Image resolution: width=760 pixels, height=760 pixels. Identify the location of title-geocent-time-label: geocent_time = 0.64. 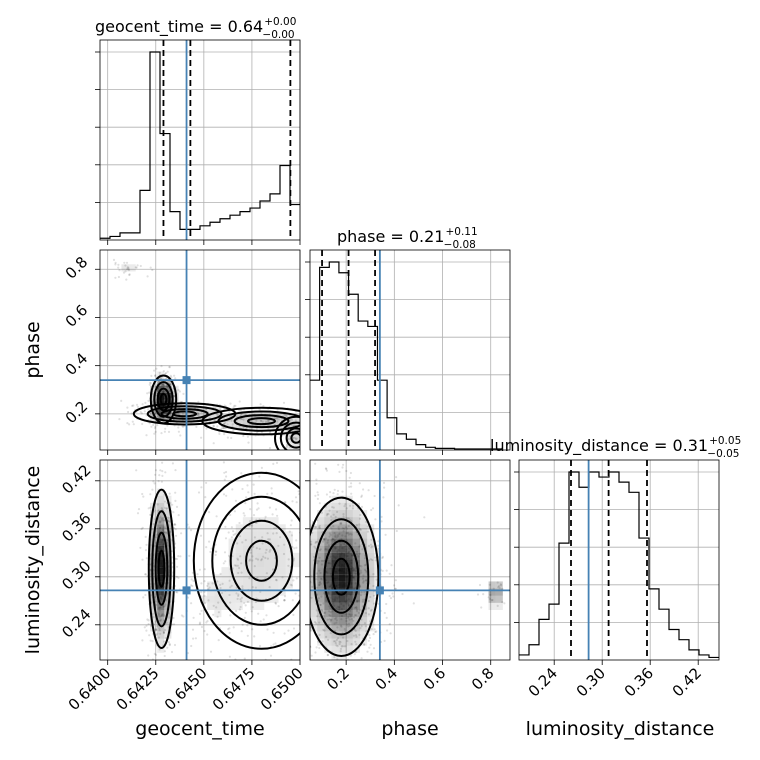
(179, 27).